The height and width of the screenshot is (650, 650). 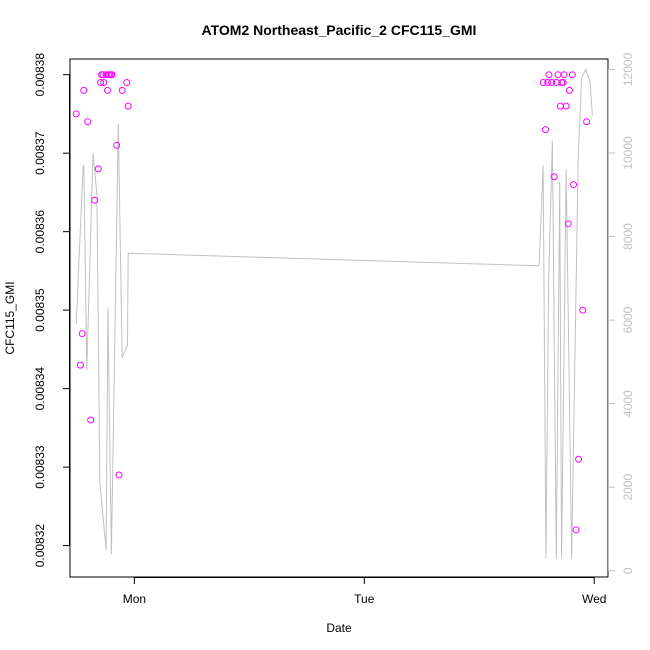 I want to click on y-right-tick-label: 10000, so click(x=628, y=153).